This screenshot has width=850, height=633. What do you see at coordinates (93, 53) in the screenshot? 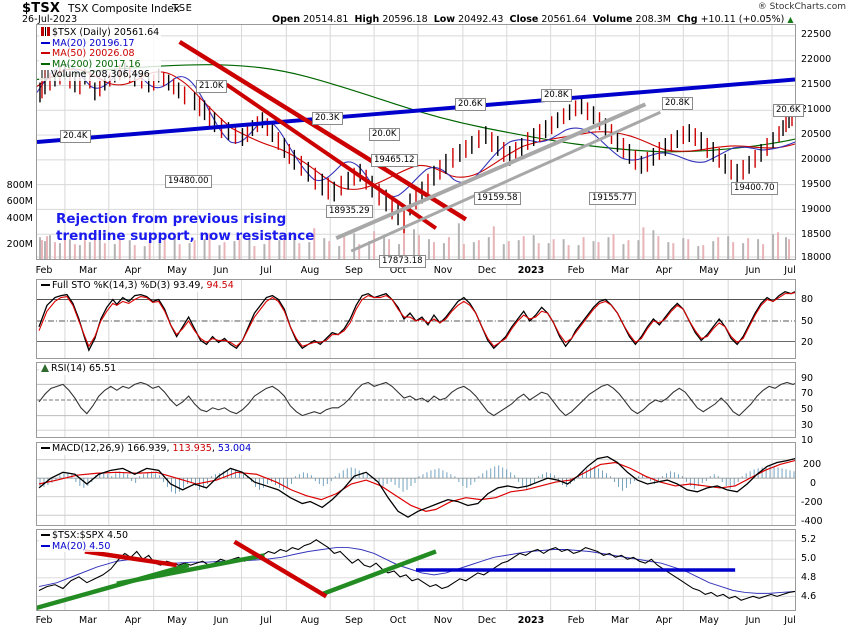
I see `legend-ma50-text: MA(50) 20026.08` at bounding box center [93, 53].